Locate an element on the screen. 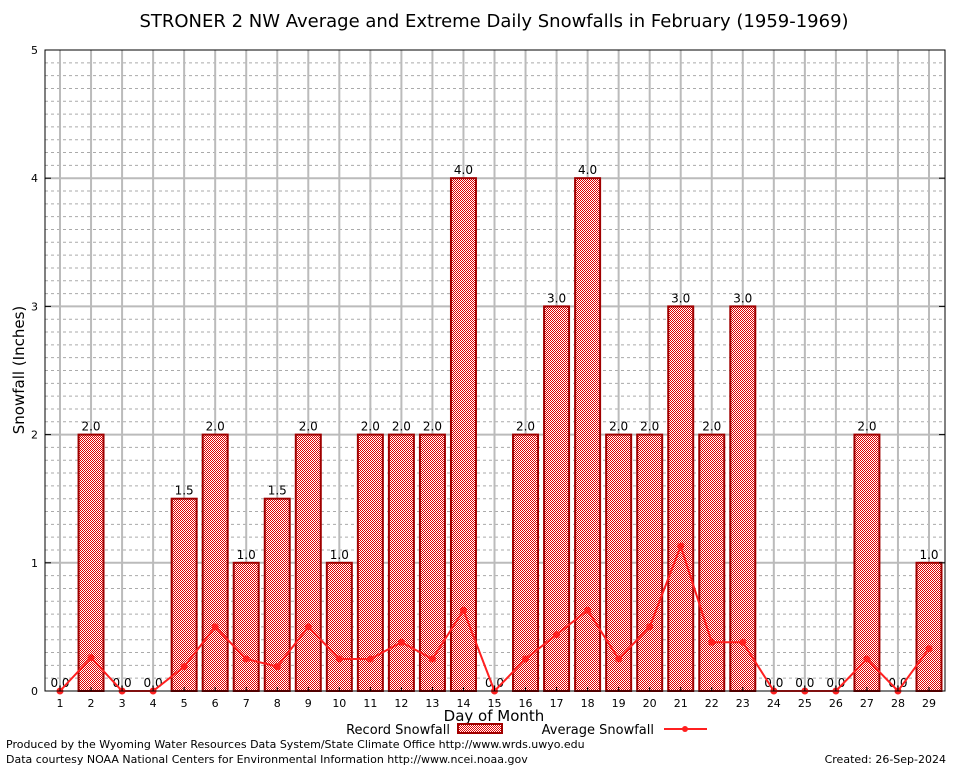 This screenshot has height=772, width=954. x-tick-label: 10 is located at coordinates (339, 703).